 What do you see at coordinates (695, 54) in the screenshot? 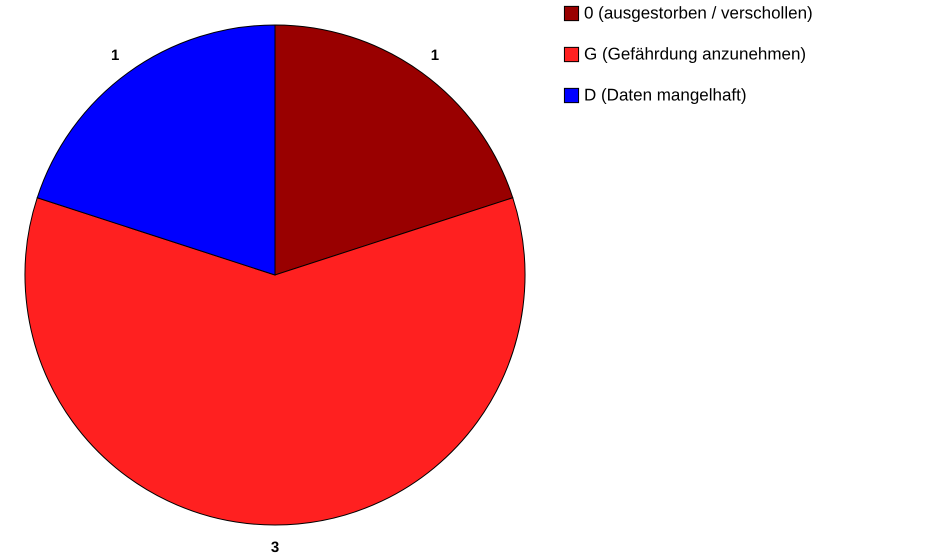
I see `legend-label: G (Gefährdung anzunehmen)` at bounding box center [695, 54].